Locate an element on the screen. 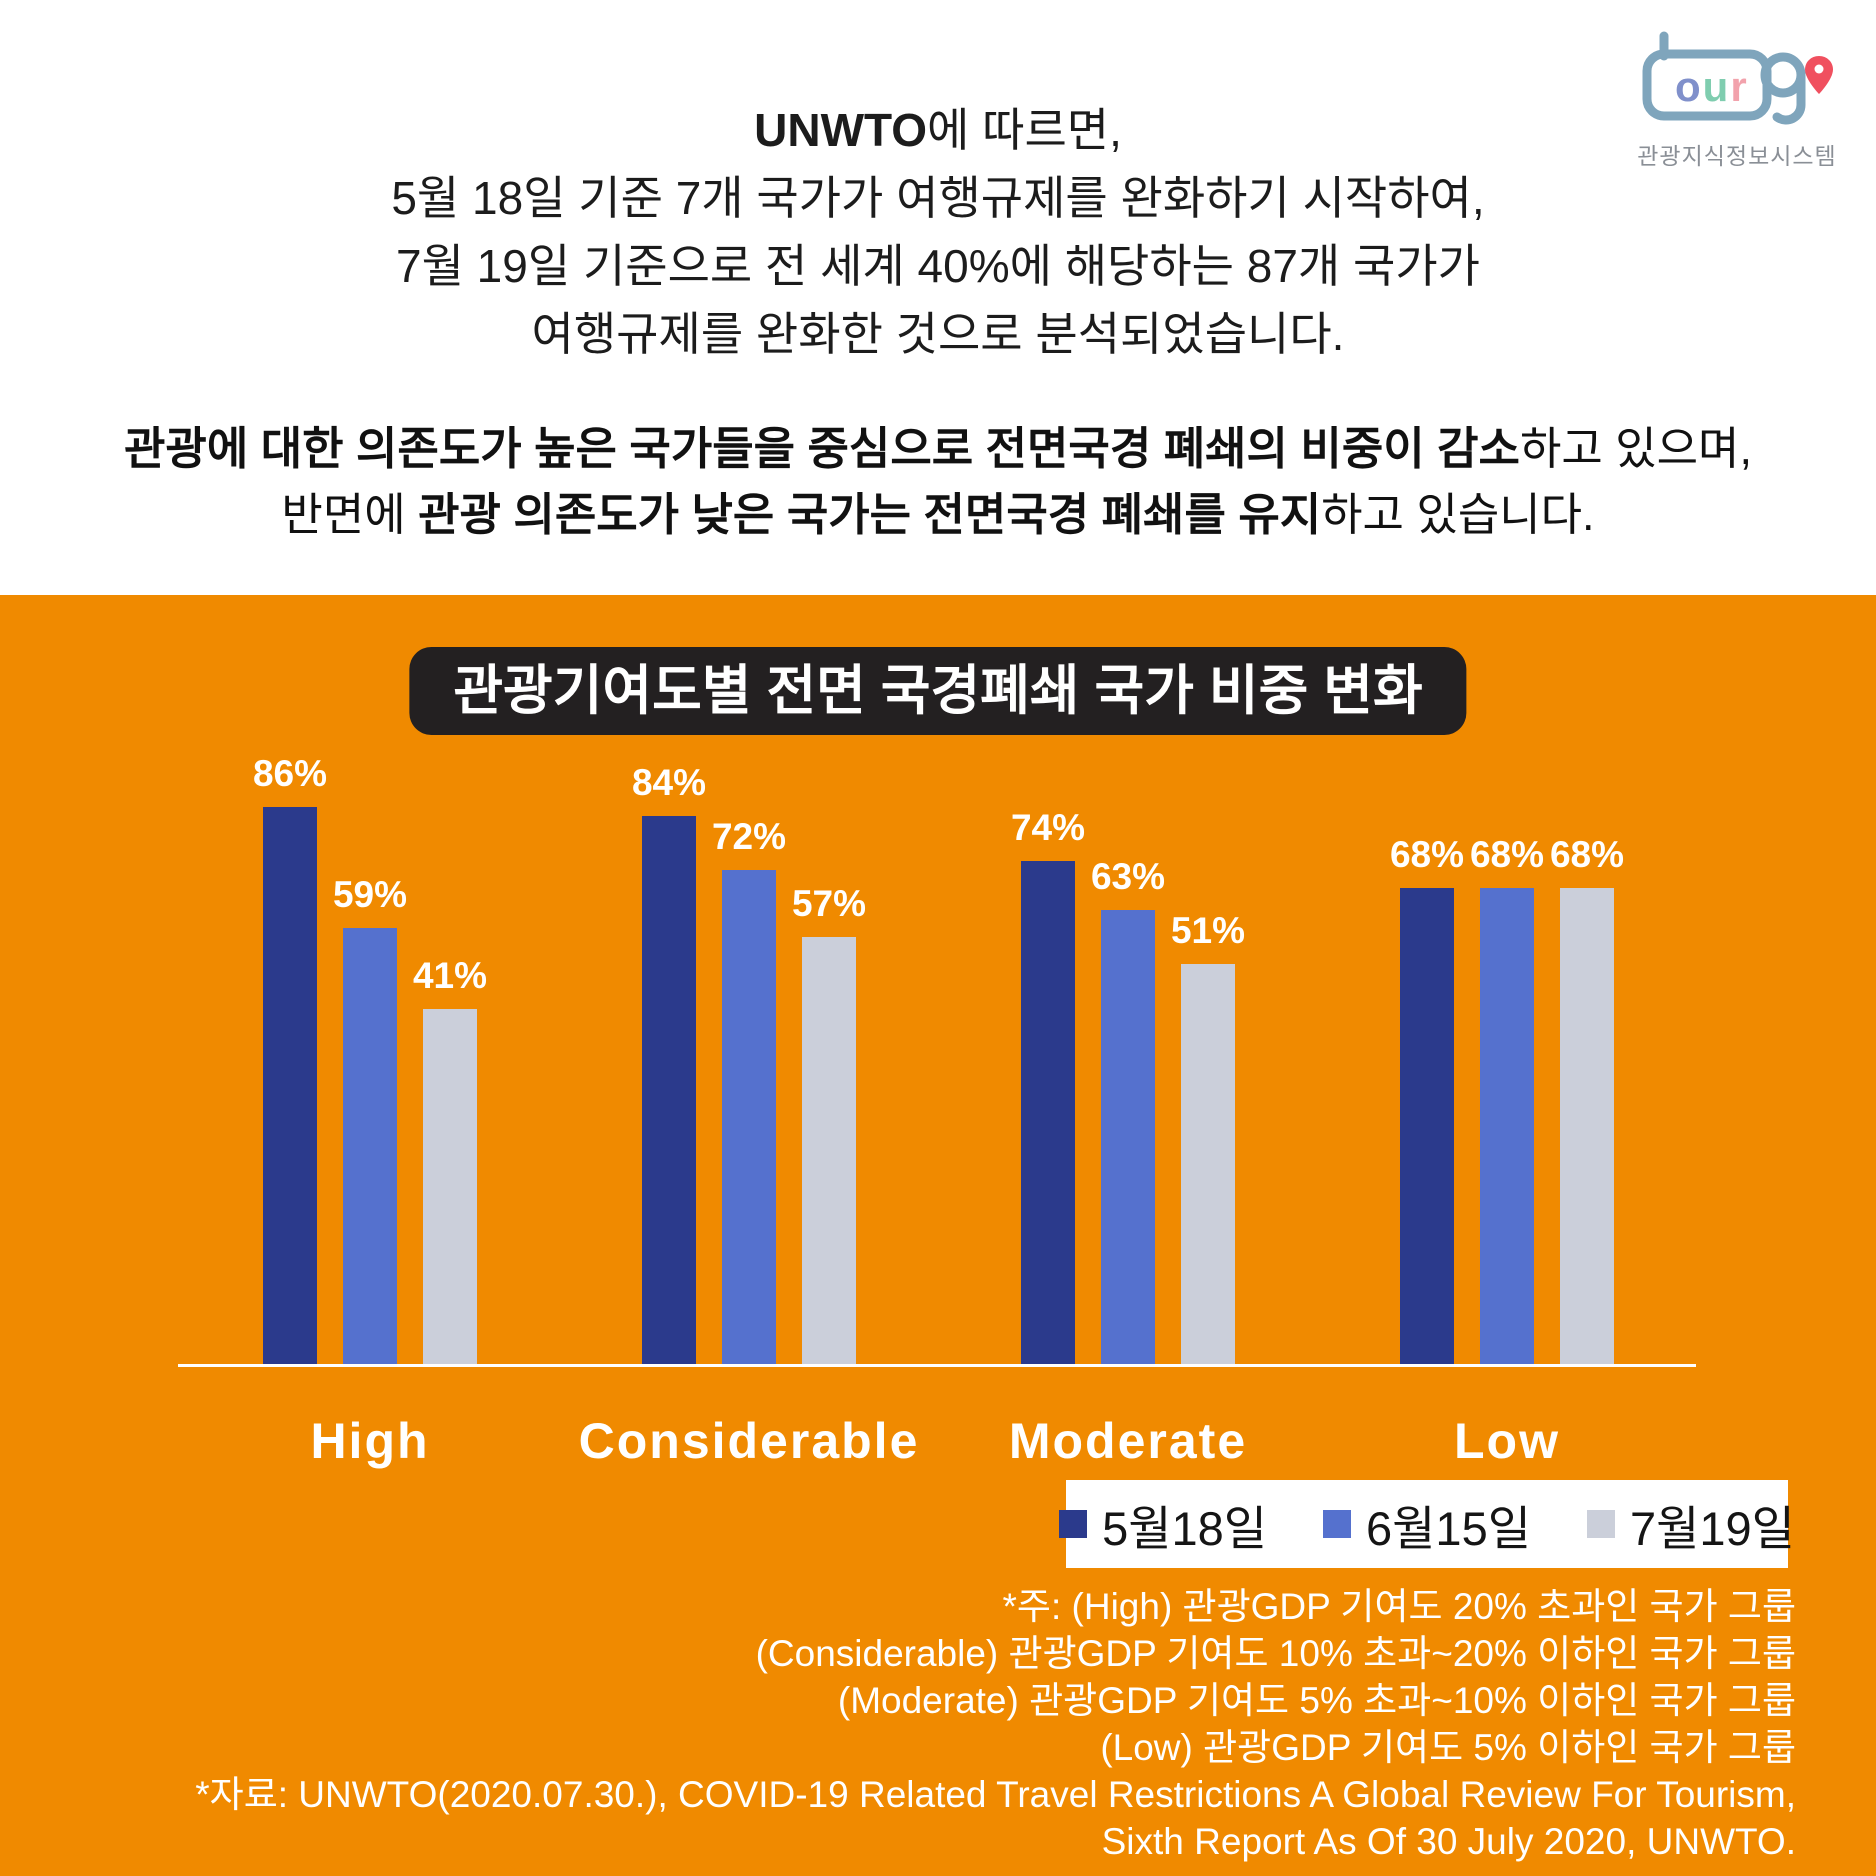 Image resolution: width=1876 pixels, height=1876 pixels. x-axis-line is located at coordinates (937, 1365).